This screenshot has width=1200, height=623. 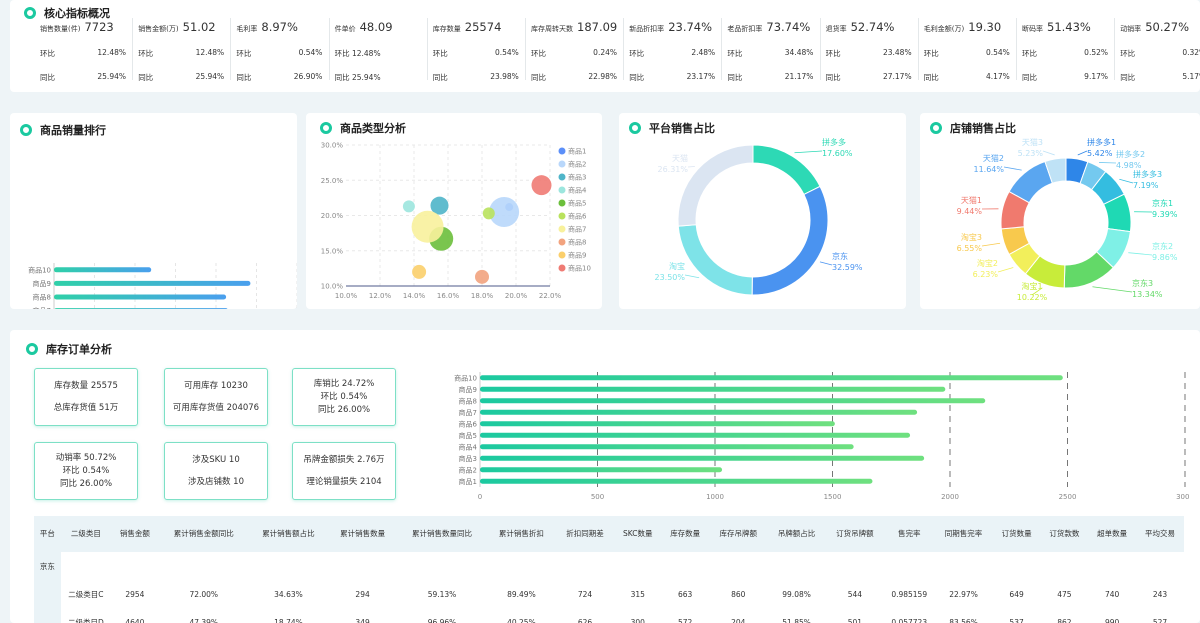 What do you see at coordinates (210, 52) in the screenshot?
I see `kpi-mom-value: 12.48%` at bounding box center [210, 52].